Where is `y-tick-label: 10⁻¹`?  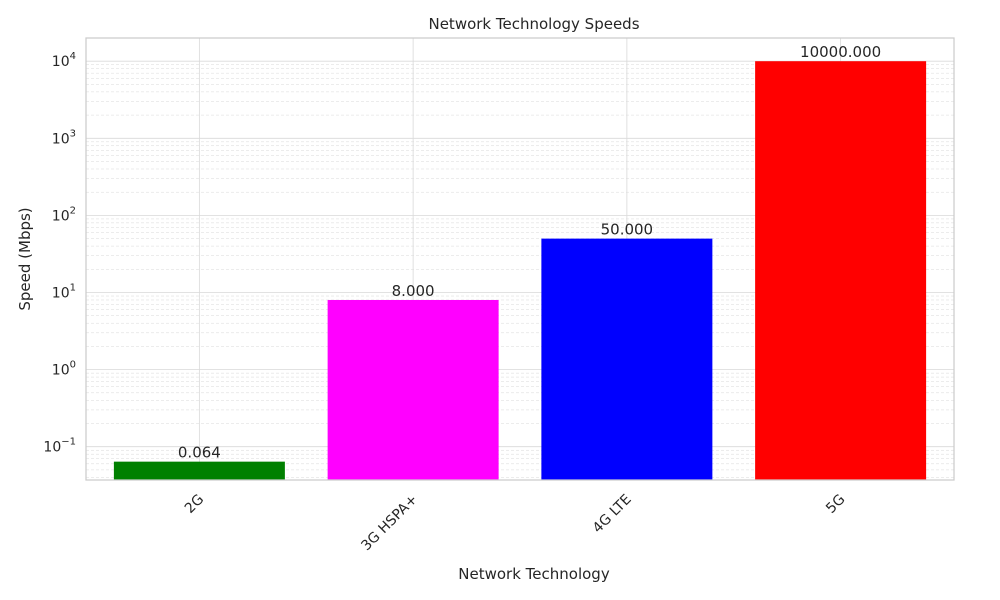
y-tick-label: 10⁻¹ is located at coordinates (59, 446).